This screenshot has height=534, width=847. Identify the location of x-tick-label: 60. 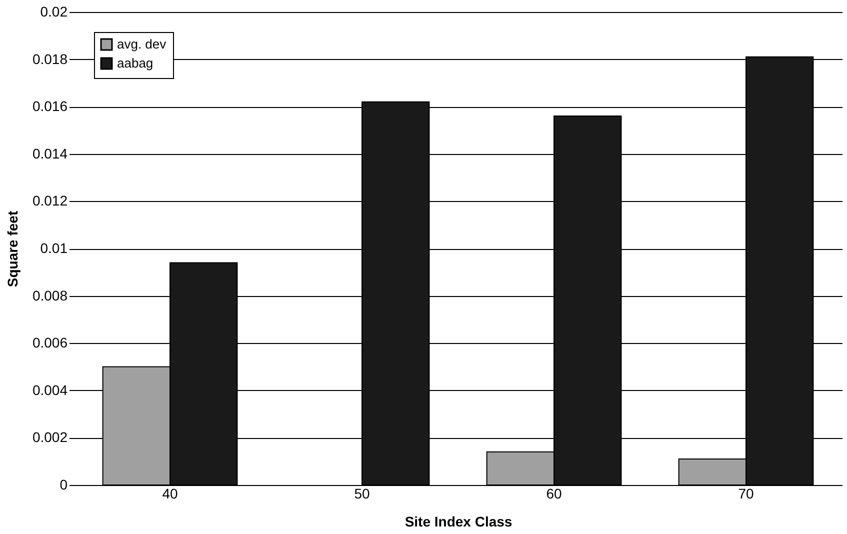
(554, 494).